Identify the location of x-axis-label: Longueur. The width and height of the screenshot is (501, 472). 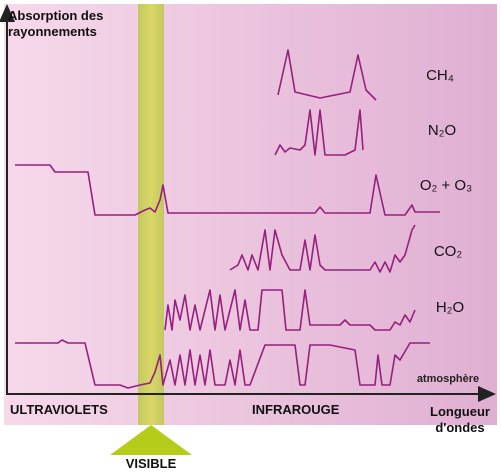
(460, 411).